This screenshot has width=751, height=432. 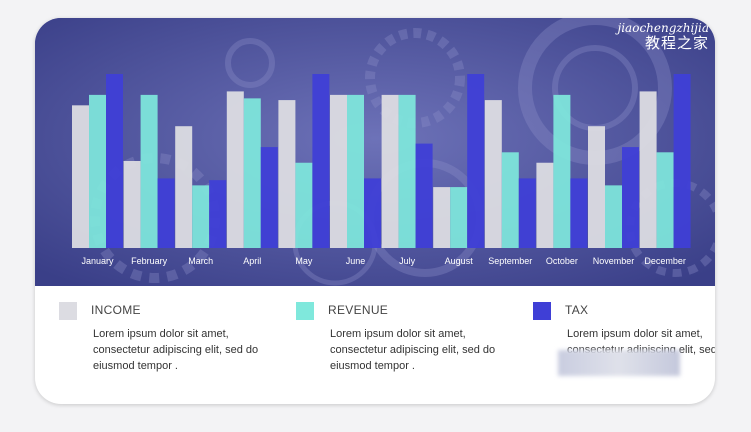 What do you see at coordinates (630, 197) in the screenshot?
I see `bar-tax-november` at bounding box center [630, 197].